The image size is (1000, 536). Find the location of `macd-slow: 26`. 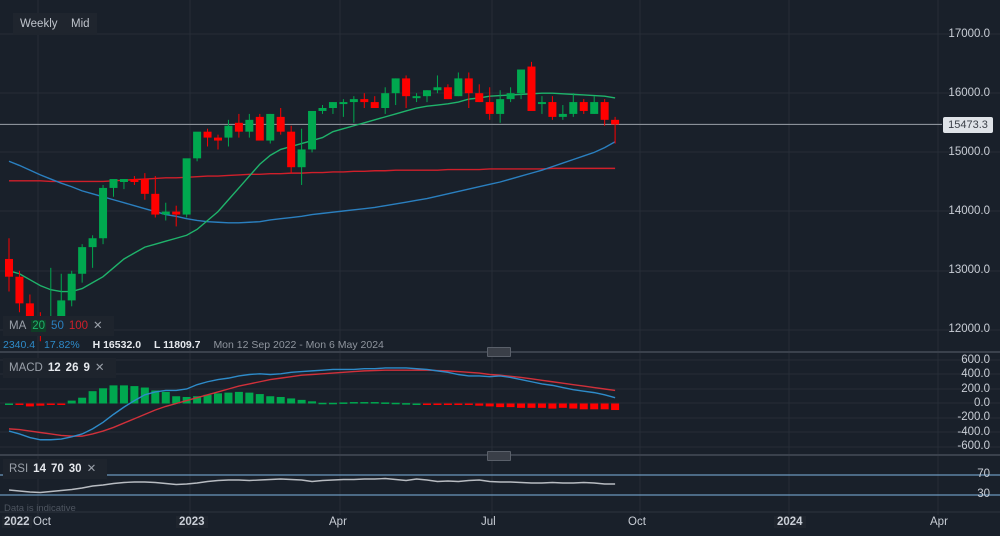

macd-slow: 26 is located at coordinates (72, 368).